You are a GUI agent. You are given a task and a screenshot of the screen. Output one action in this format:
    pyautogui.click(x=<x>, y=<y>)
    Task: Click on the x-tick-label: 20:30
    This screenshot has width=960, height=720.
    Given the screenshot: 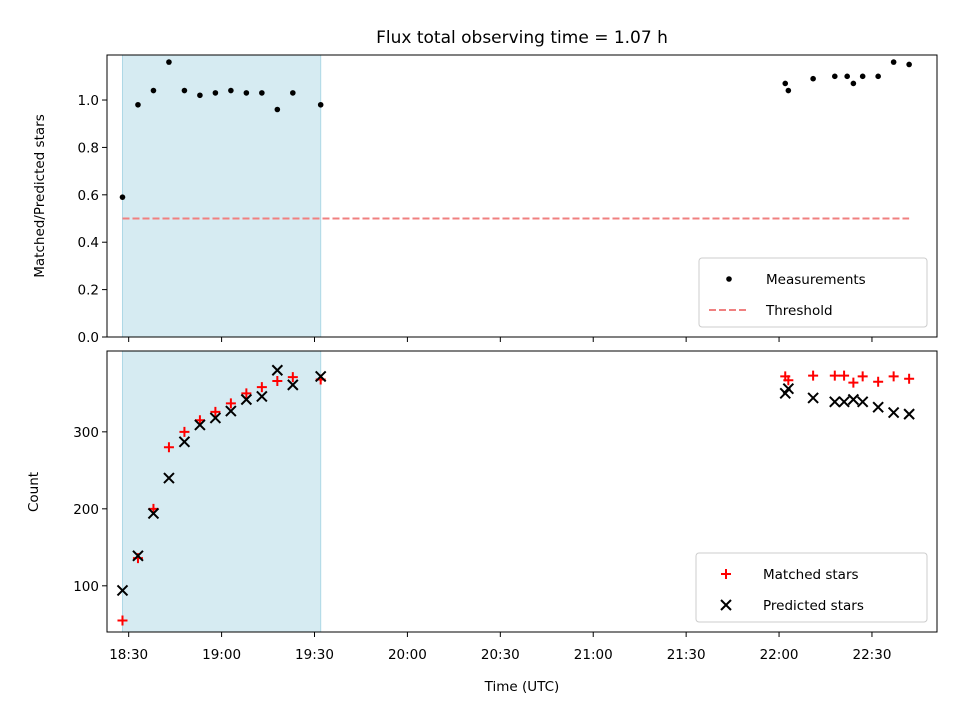 What is the action you would take?
    pyautogui.click(x=500, y=655)
    